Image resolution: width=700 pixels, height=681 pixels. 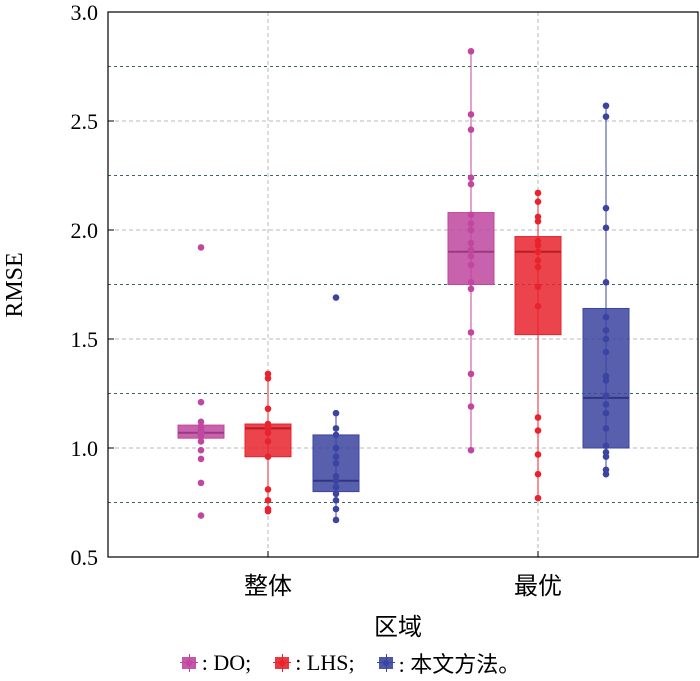 I want to click on legend-item-ours: : 本文方法。, so click(x=448, y=663).